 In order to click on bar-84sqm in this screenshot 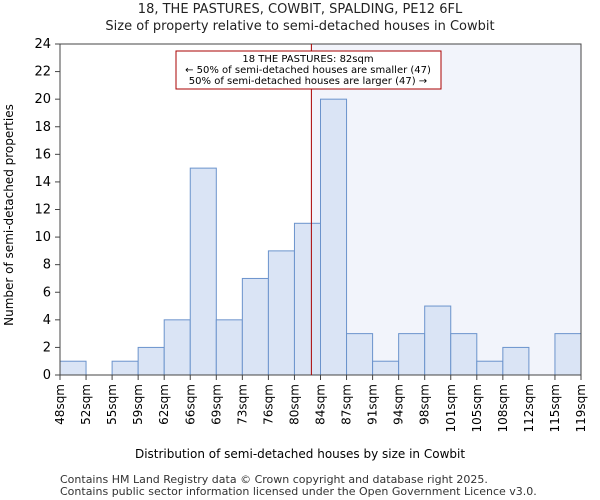, I will do `click(334, 237)`.